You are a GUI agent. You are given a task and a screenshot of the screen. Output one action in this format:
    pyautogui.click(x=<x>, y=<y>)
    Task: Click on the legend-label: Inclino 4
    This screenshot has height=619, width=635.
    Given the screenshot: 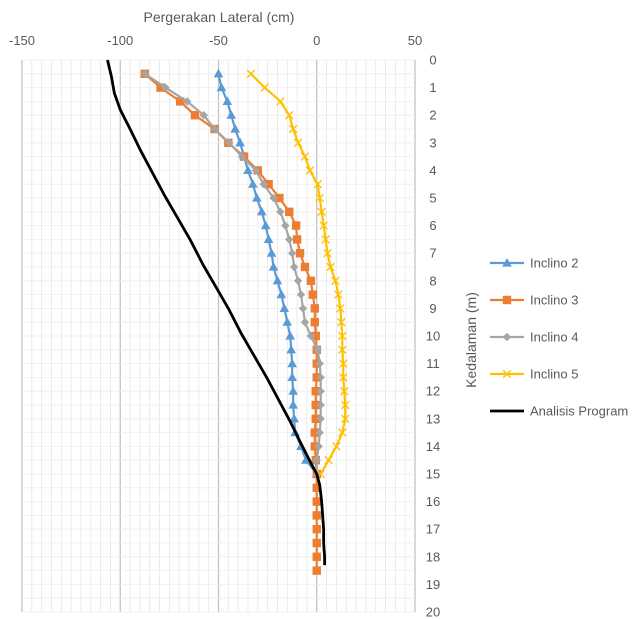 What is the action you would take?
    pyautogui.click(x=554, y=337)
    